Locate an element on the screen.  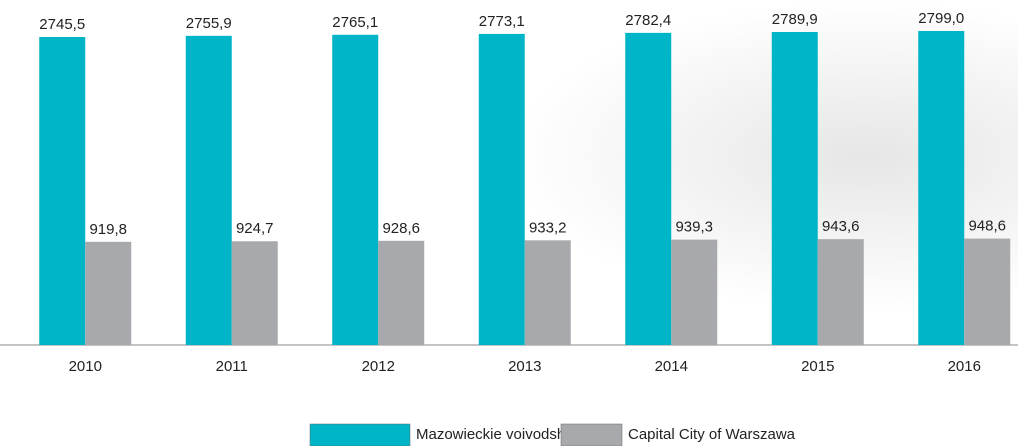
value-label: 939,3 is located at coordinates (694, 227).